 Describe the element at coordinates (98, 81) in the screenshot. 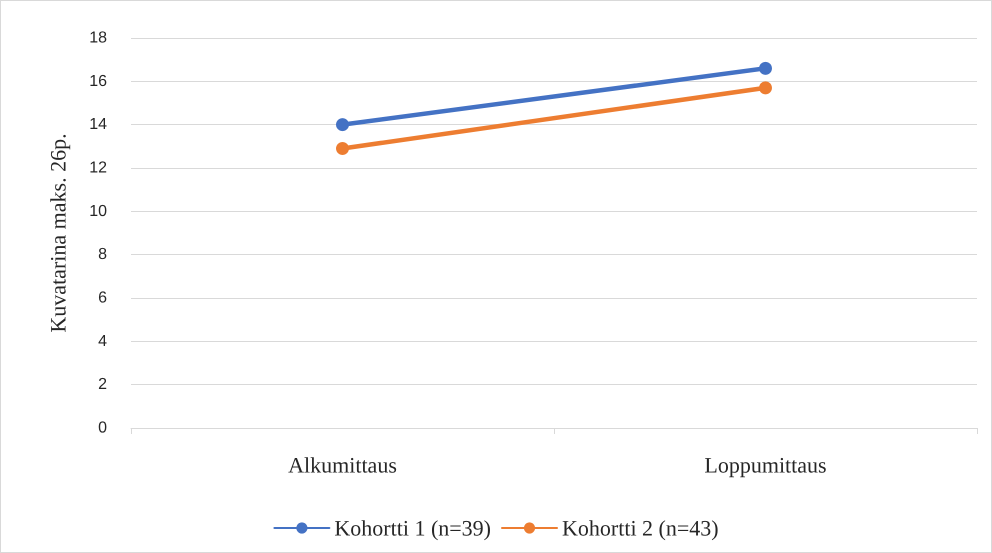

I see `y-tick-label: 16` at that location.